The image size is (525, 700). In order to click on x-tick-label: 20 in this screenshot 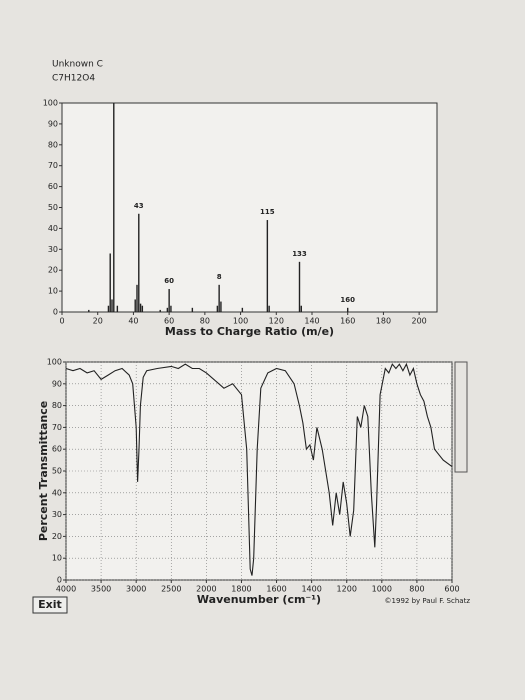, I will do `click(98, 321)`.